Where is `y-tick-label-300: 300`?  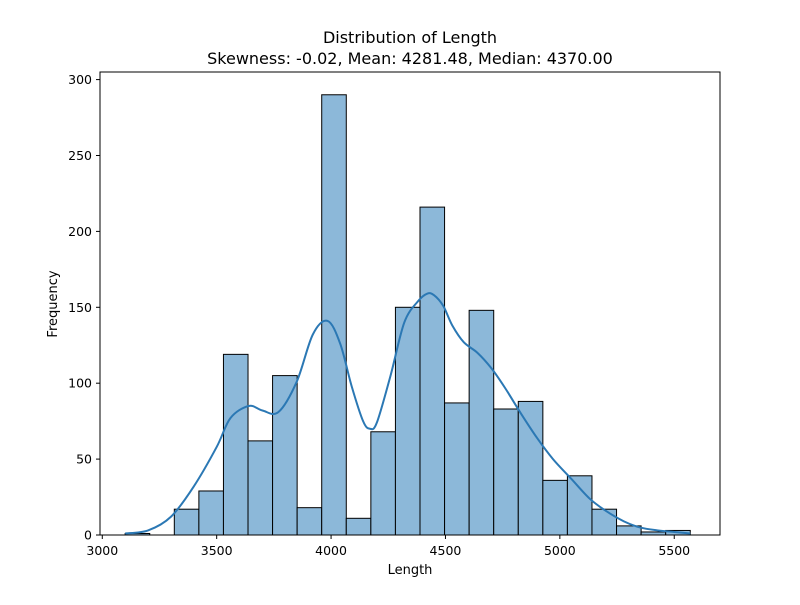
y-tick-label-300: 300 is located at coordinates (80, 79).